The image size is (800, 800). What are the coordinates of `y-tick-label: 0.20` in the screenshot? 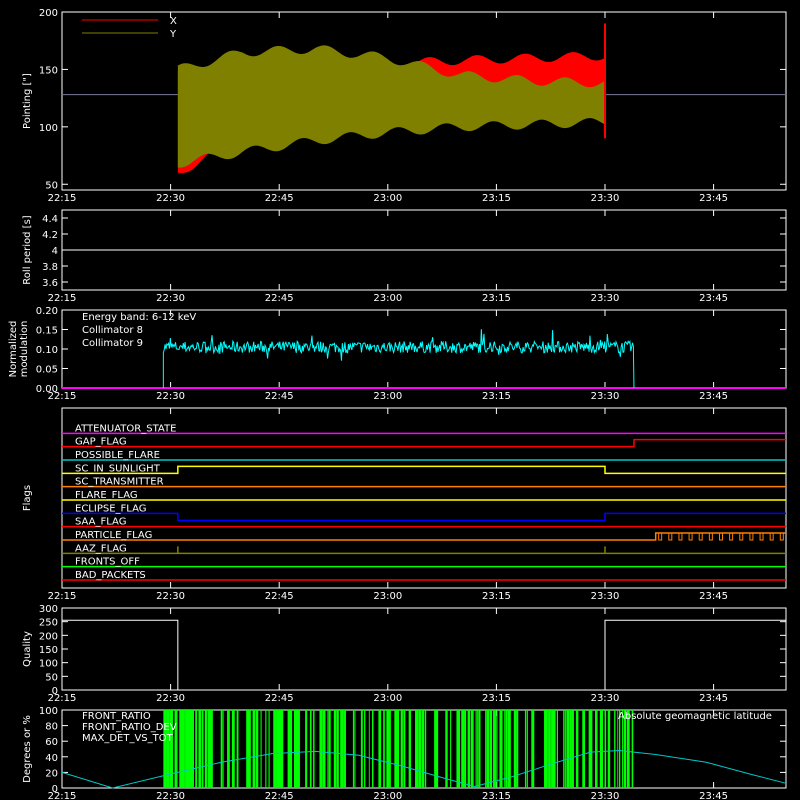 It's located at (47, 311).